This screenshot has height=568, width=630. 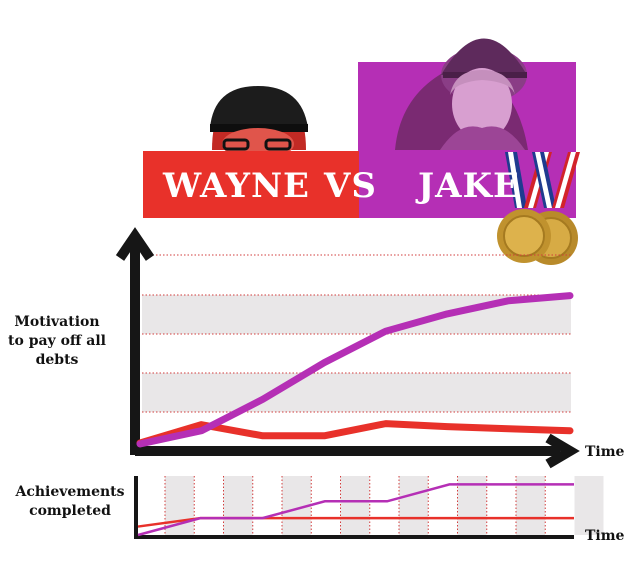 What do you see at coordinates (605, 536) in the screenshot?
I see `achievements-chart-xlabel: Time` at bounding box center [605, 536].